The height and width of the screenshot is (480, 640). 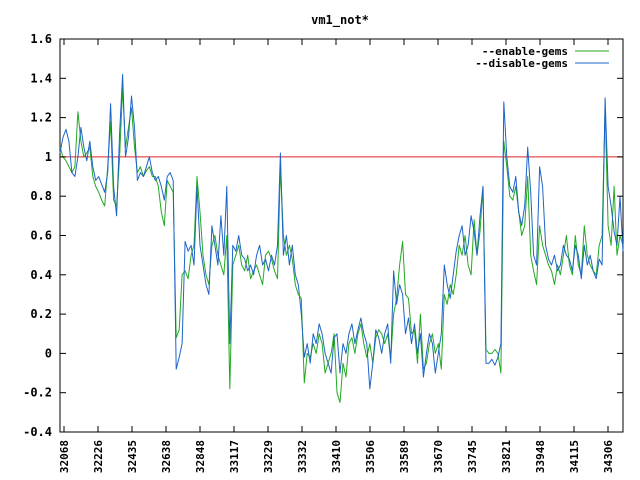 I want to click on y-tick-label: -0.4, so click(x=37, y=432).